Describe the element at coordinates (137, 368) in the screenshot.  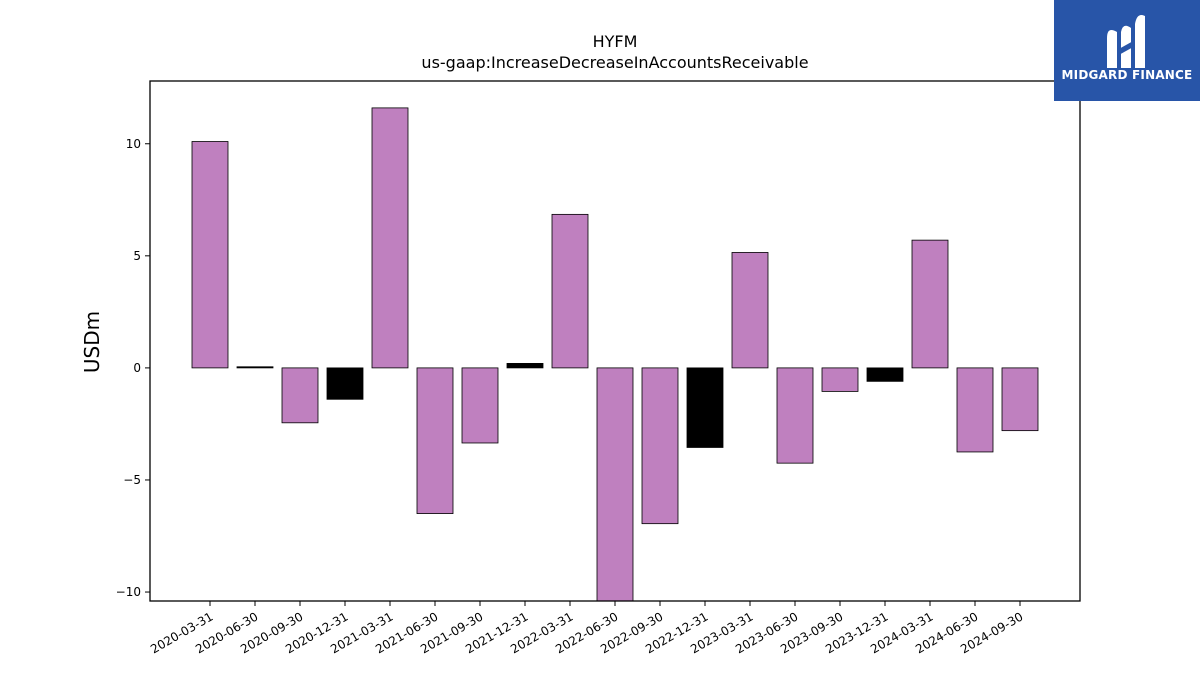
I see `y-tick-label: 0` at that location.